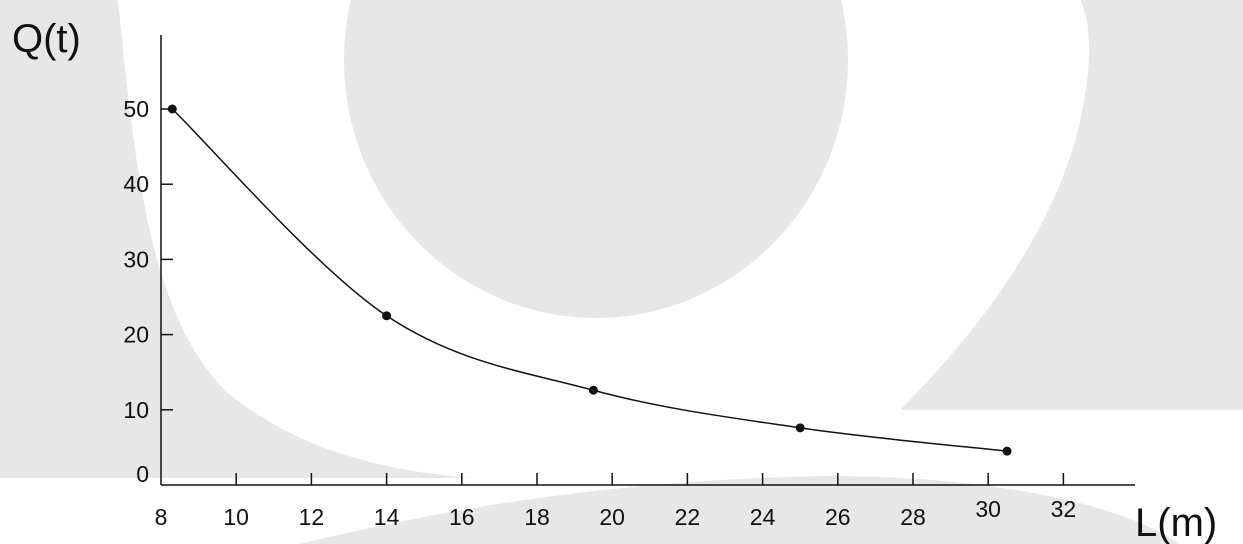 The height and width of the screenshot is (544, 1243). I want to click on y-axis-title: Q(t), so click(46, 39).